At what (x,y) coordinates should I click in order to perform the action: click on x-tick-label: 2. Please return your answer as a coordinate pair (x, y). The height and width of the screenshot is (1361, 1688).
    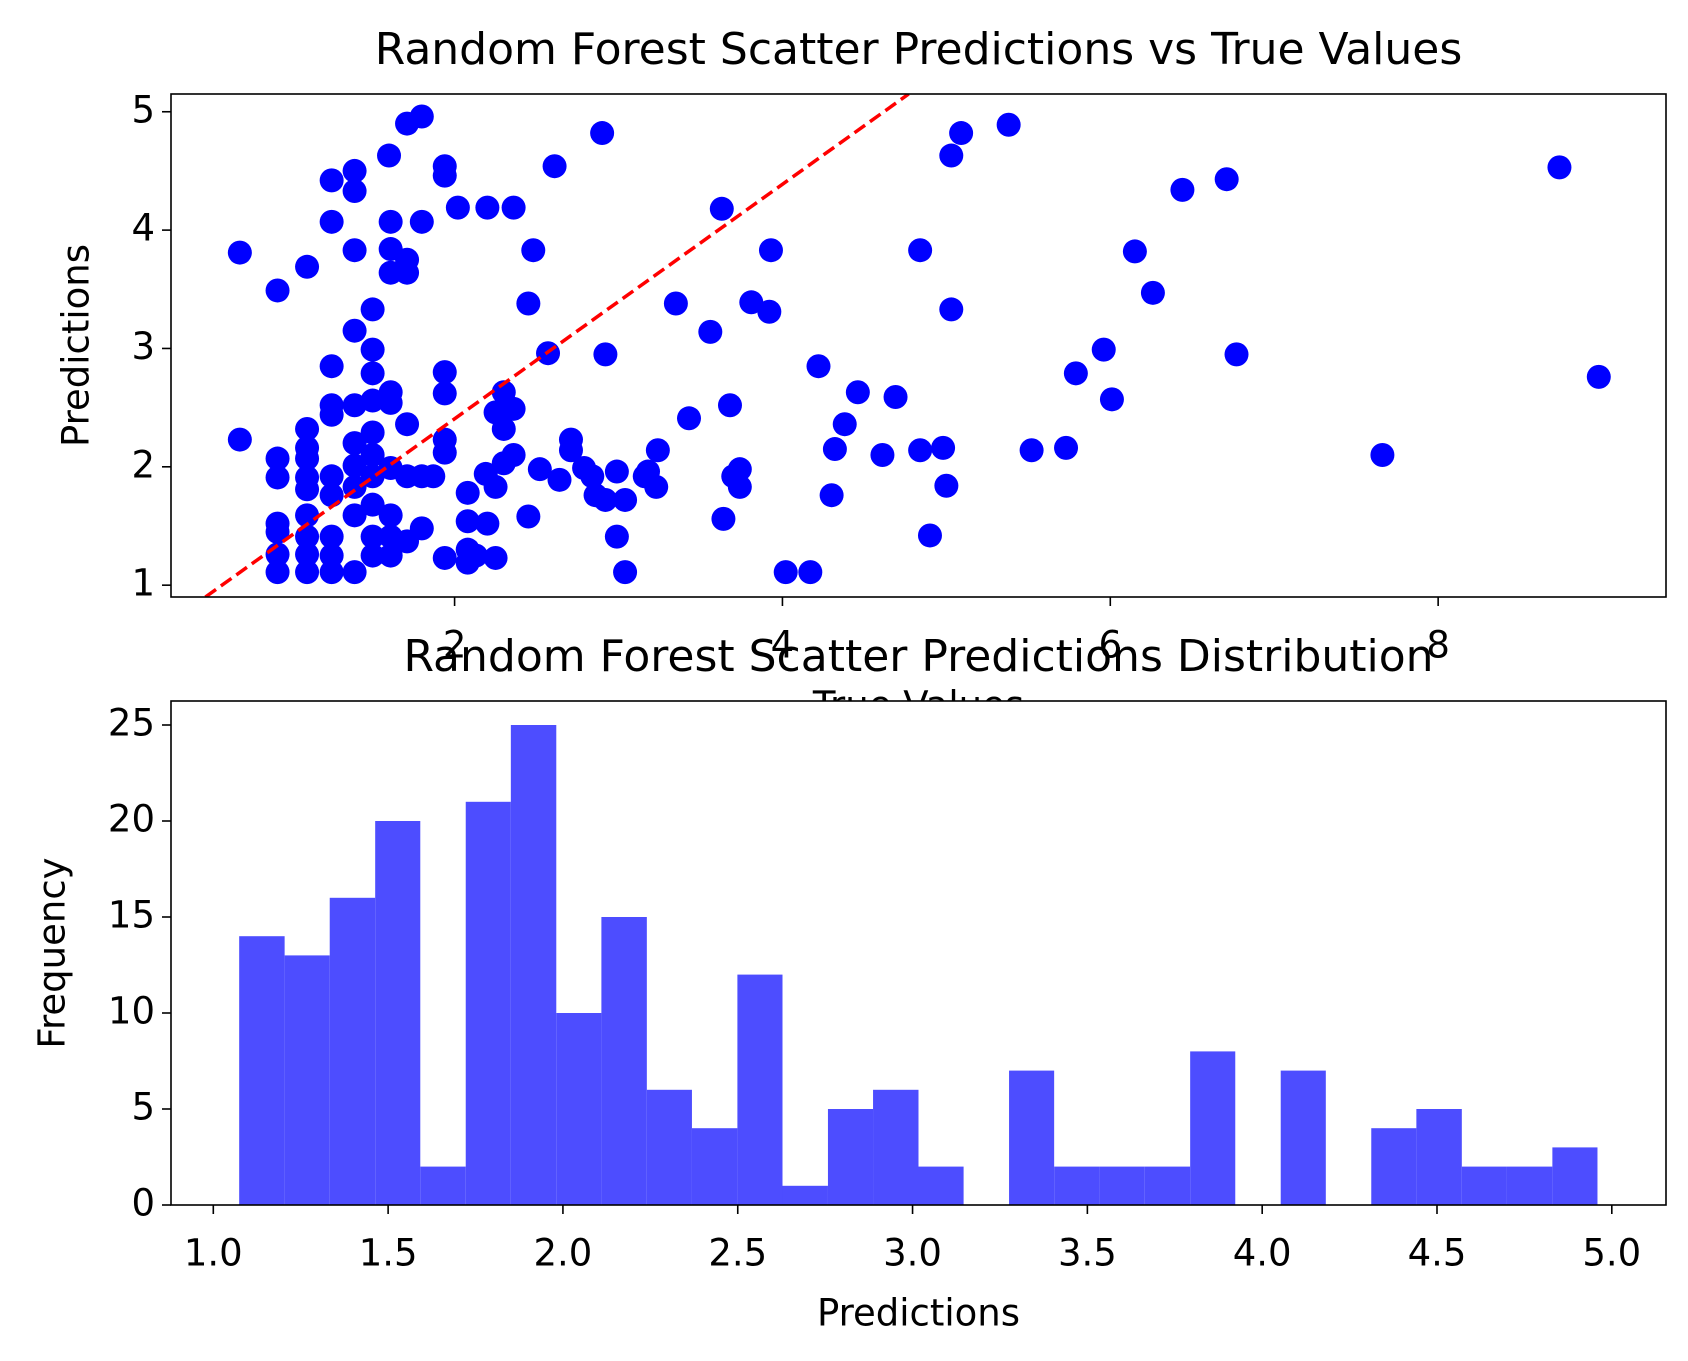
    Looking at the image, I should click on (455, 645).